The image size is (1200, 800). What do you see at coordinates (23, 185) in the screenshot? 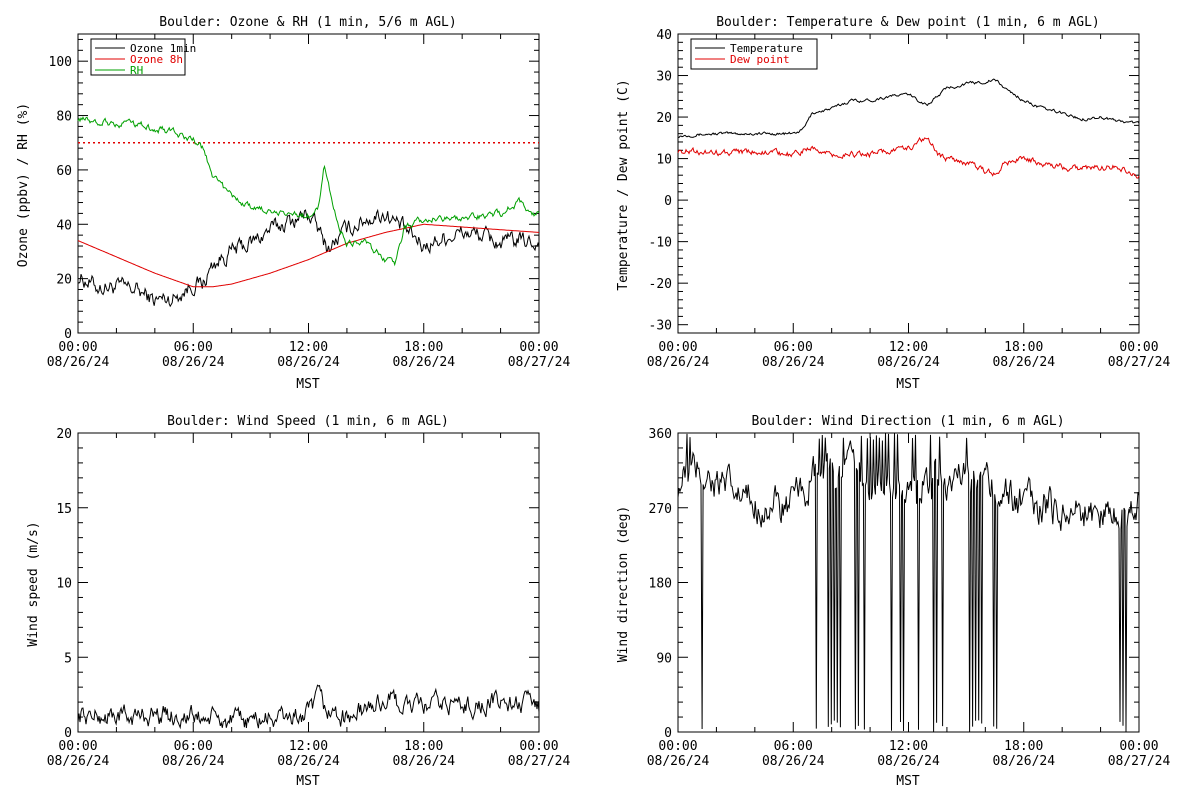
I see `y-axis-label-ozone-rh: Ozone (ppbv) / RH (%)` at bounding box center [23, 185].